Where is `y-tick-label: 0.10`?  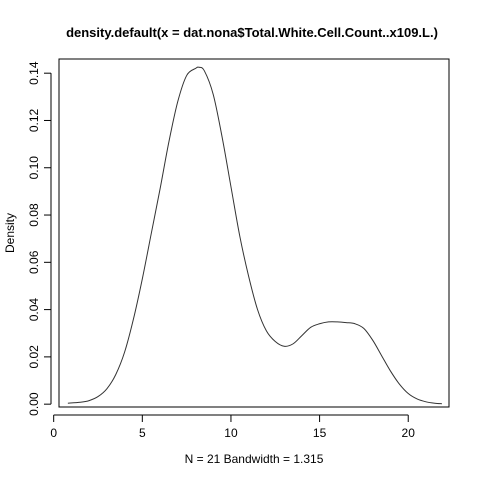 y-tick-label: 0.10 is located at coordinates (34, 168).